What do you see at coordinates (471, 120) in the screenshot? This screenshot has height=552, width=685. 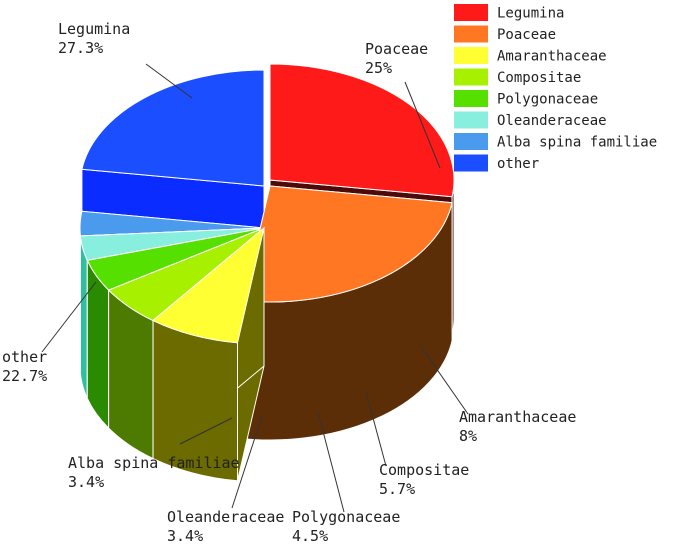 I see `legend-swatch-oleanderaceae` at bounding box center [471, 120].